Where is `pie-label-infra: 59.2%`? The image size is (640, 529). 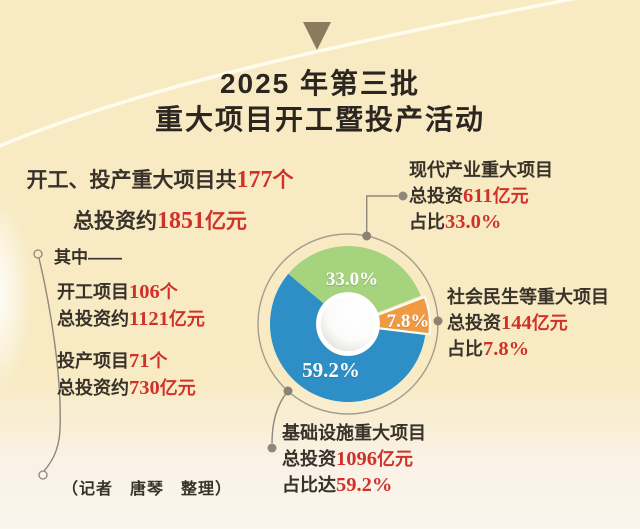 pie-label-infra: 59.2% is located at coordinates (331, 370).